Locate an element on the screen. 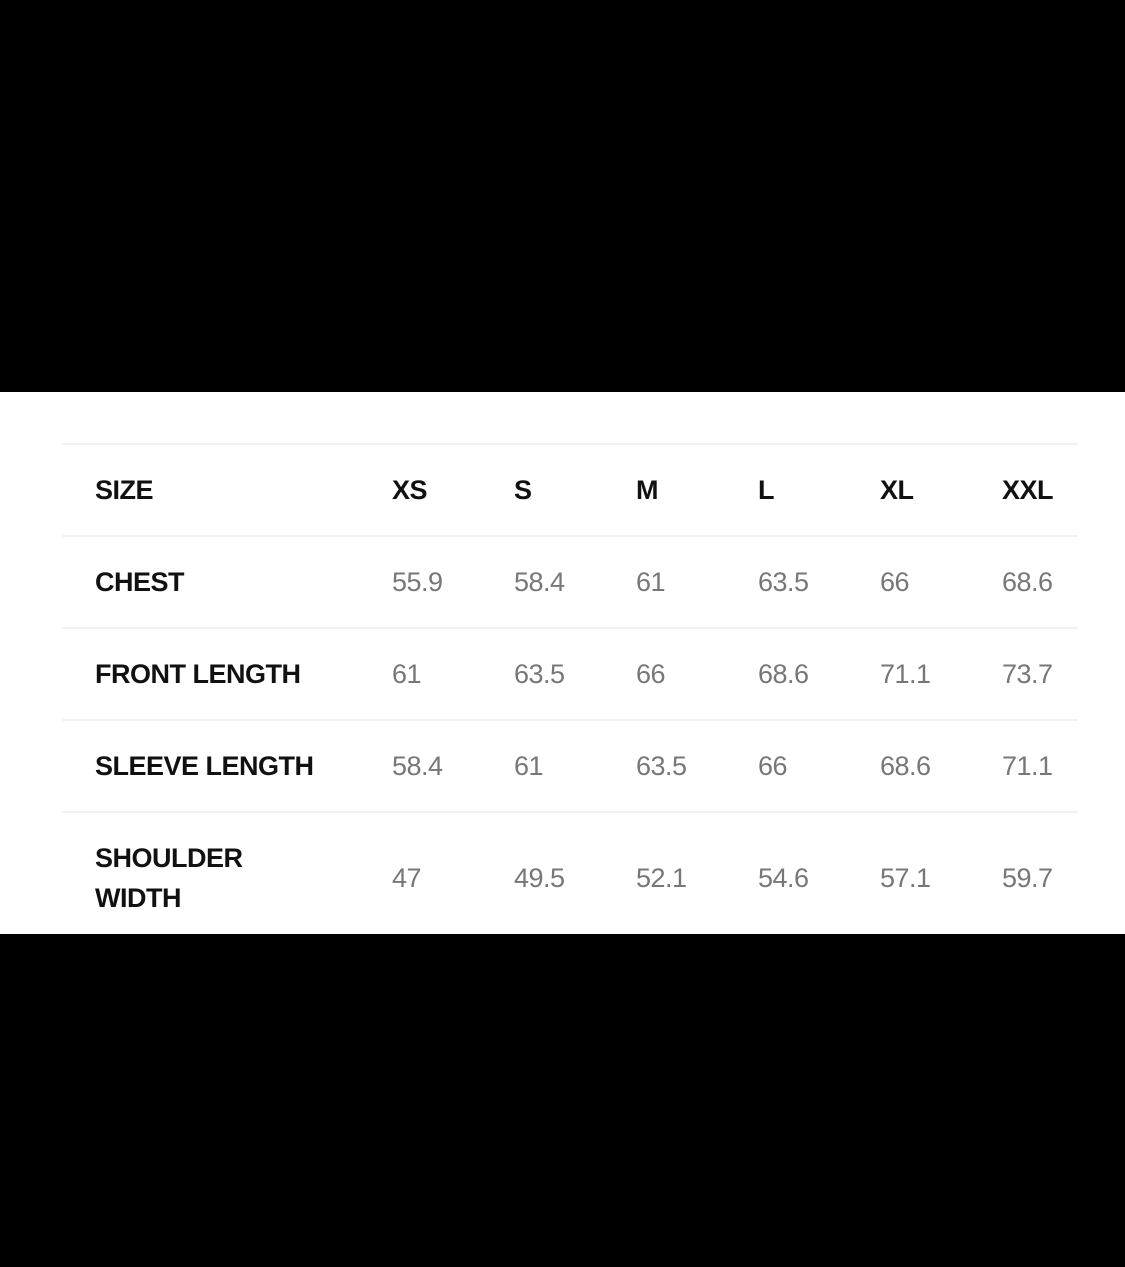  table-cell: 47 is located at coordinates (407, 877).